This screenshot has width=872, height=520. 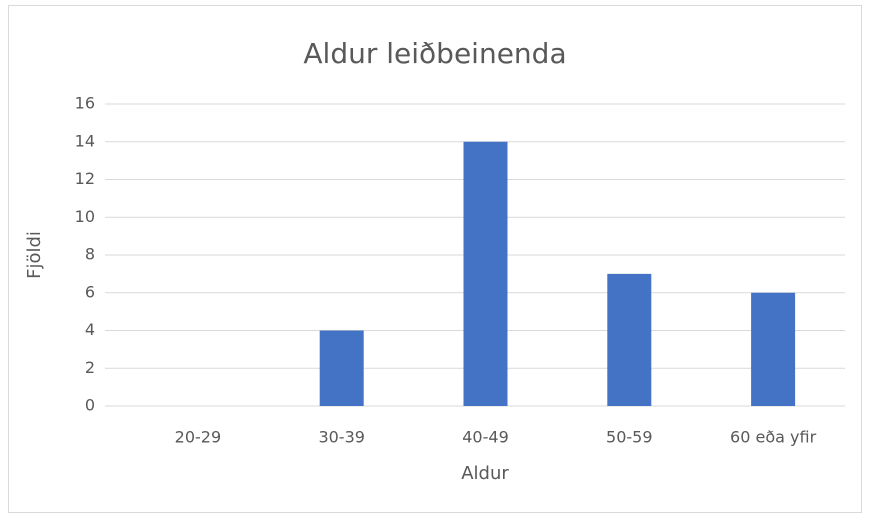 What do you see at coordinates (90, 291) in the screenshot?
I see `y-tick-label: 6` at bounding box center [90, 291].